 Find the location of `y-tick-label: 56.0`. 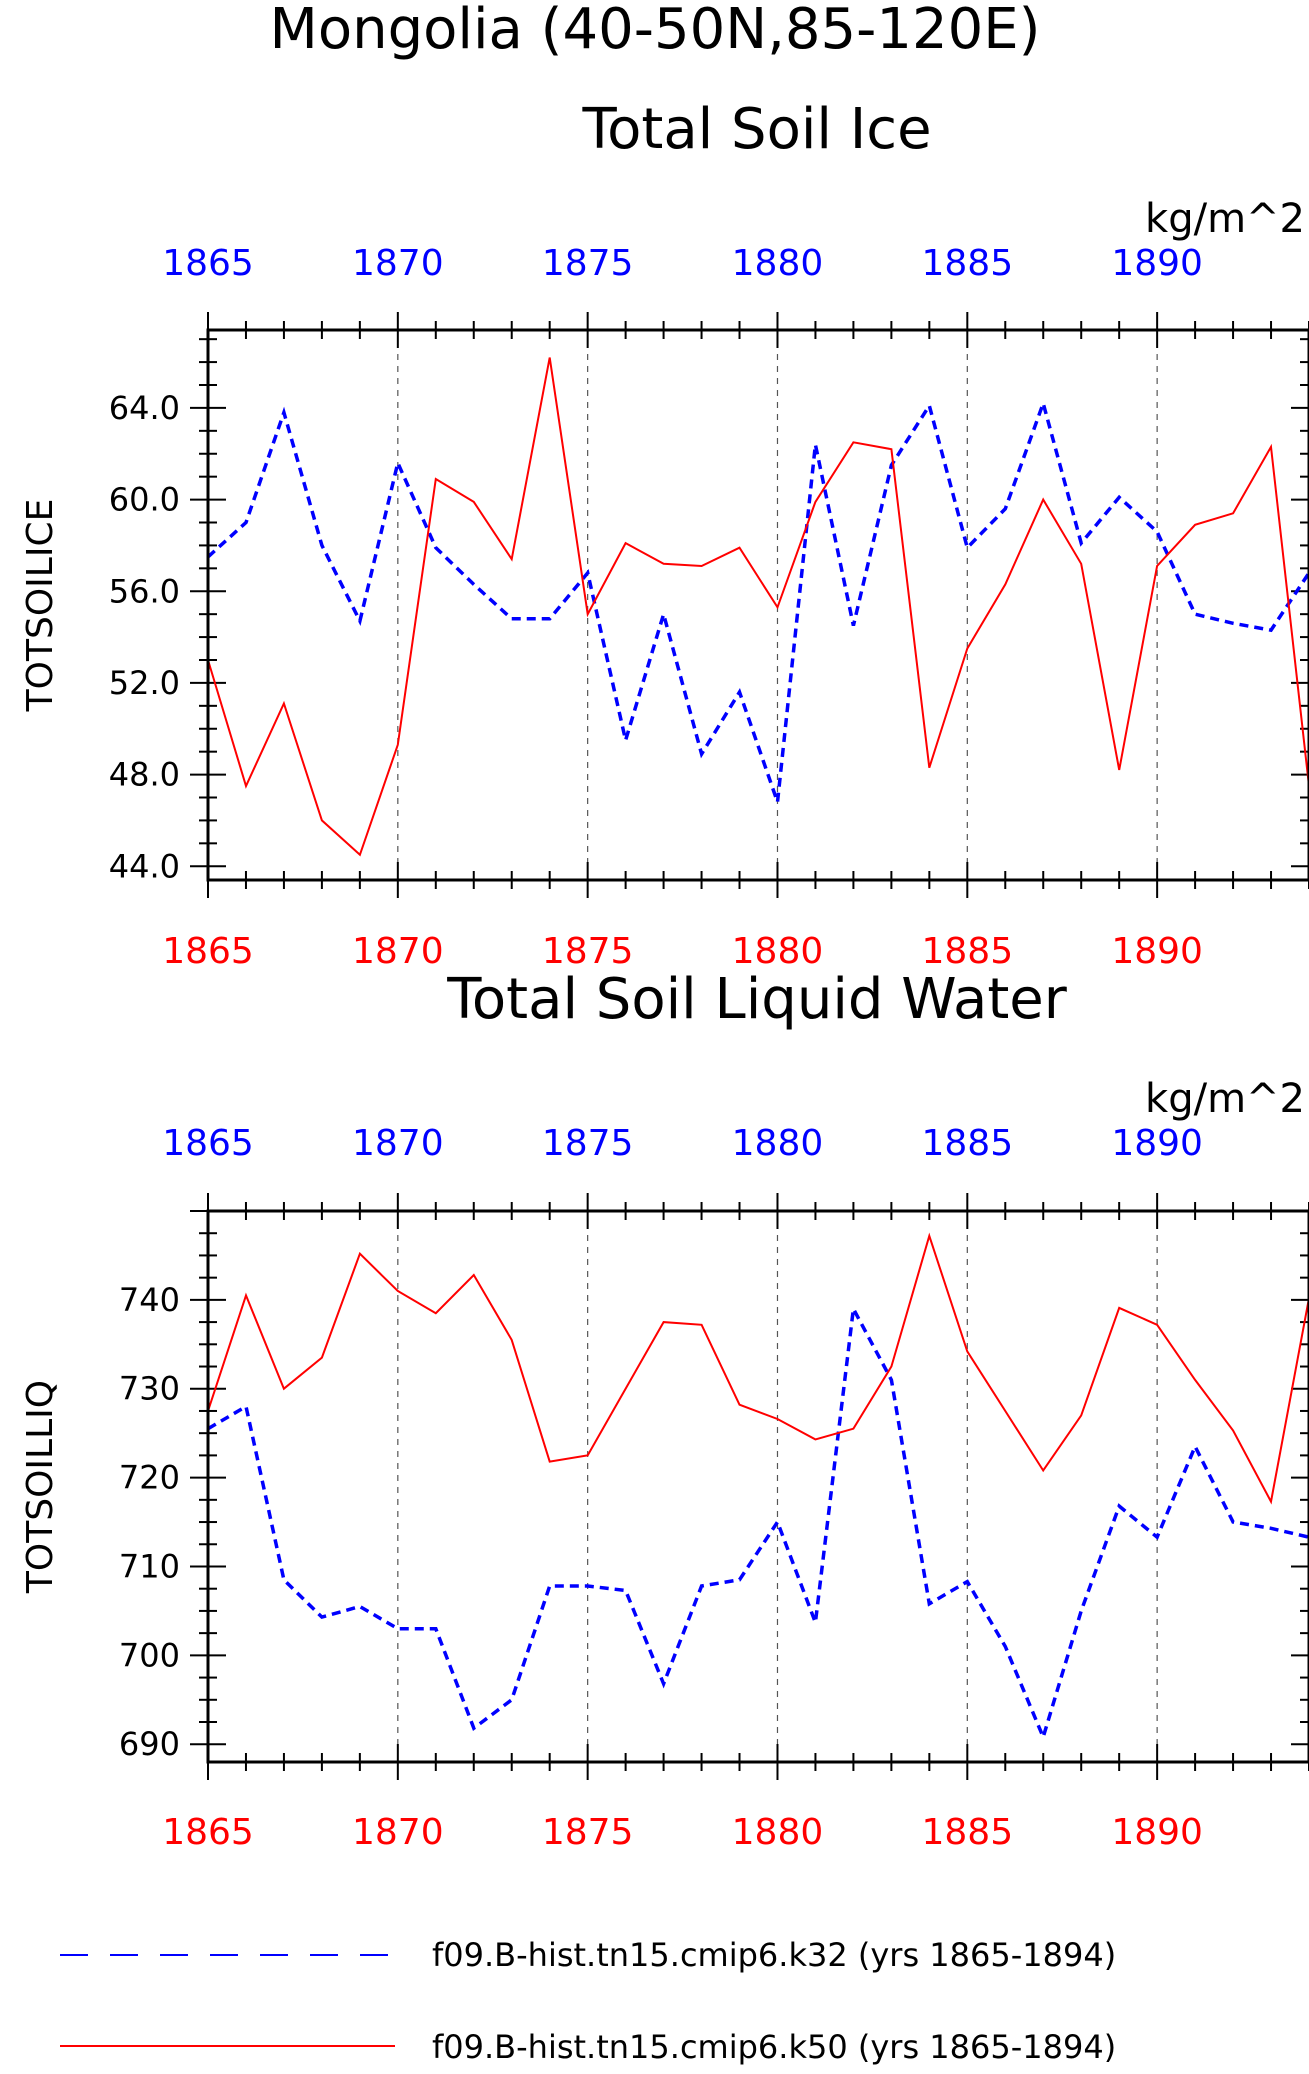

y-tick-label: 56.0 is located at coordinates (144, 591).